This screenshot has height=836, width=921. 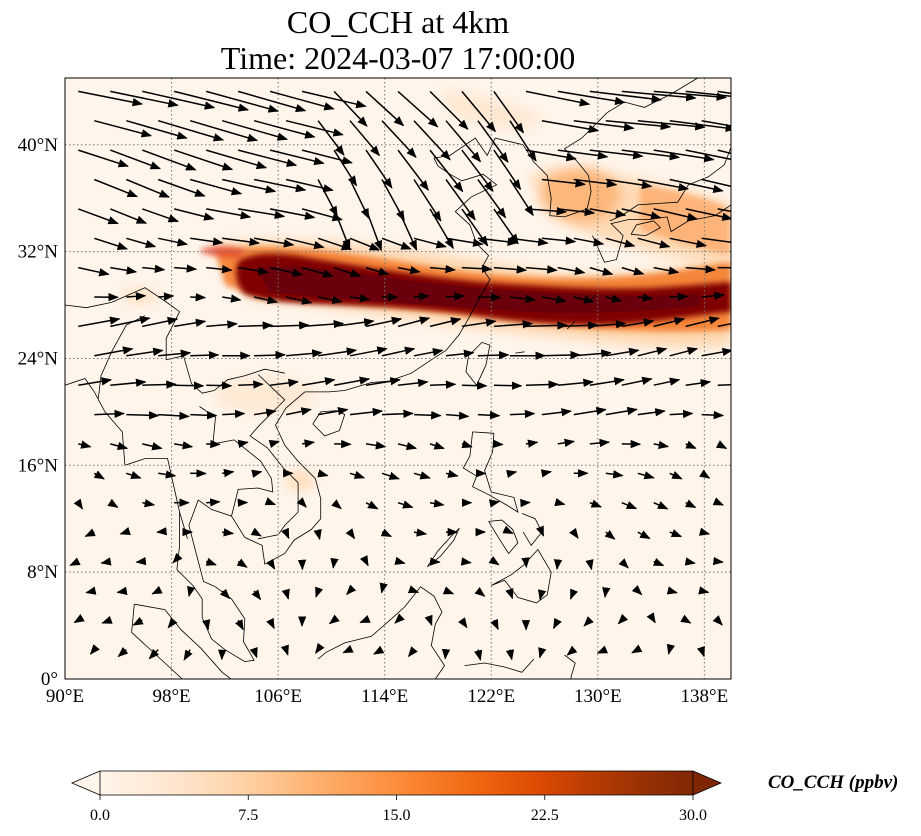 What do you see at coordinates (38, 412) in the screenshot?
I see `lat-tick-labels: 0° 8°N 16°N 24°N 32°N 40°N` at bounding box center [38, 412].